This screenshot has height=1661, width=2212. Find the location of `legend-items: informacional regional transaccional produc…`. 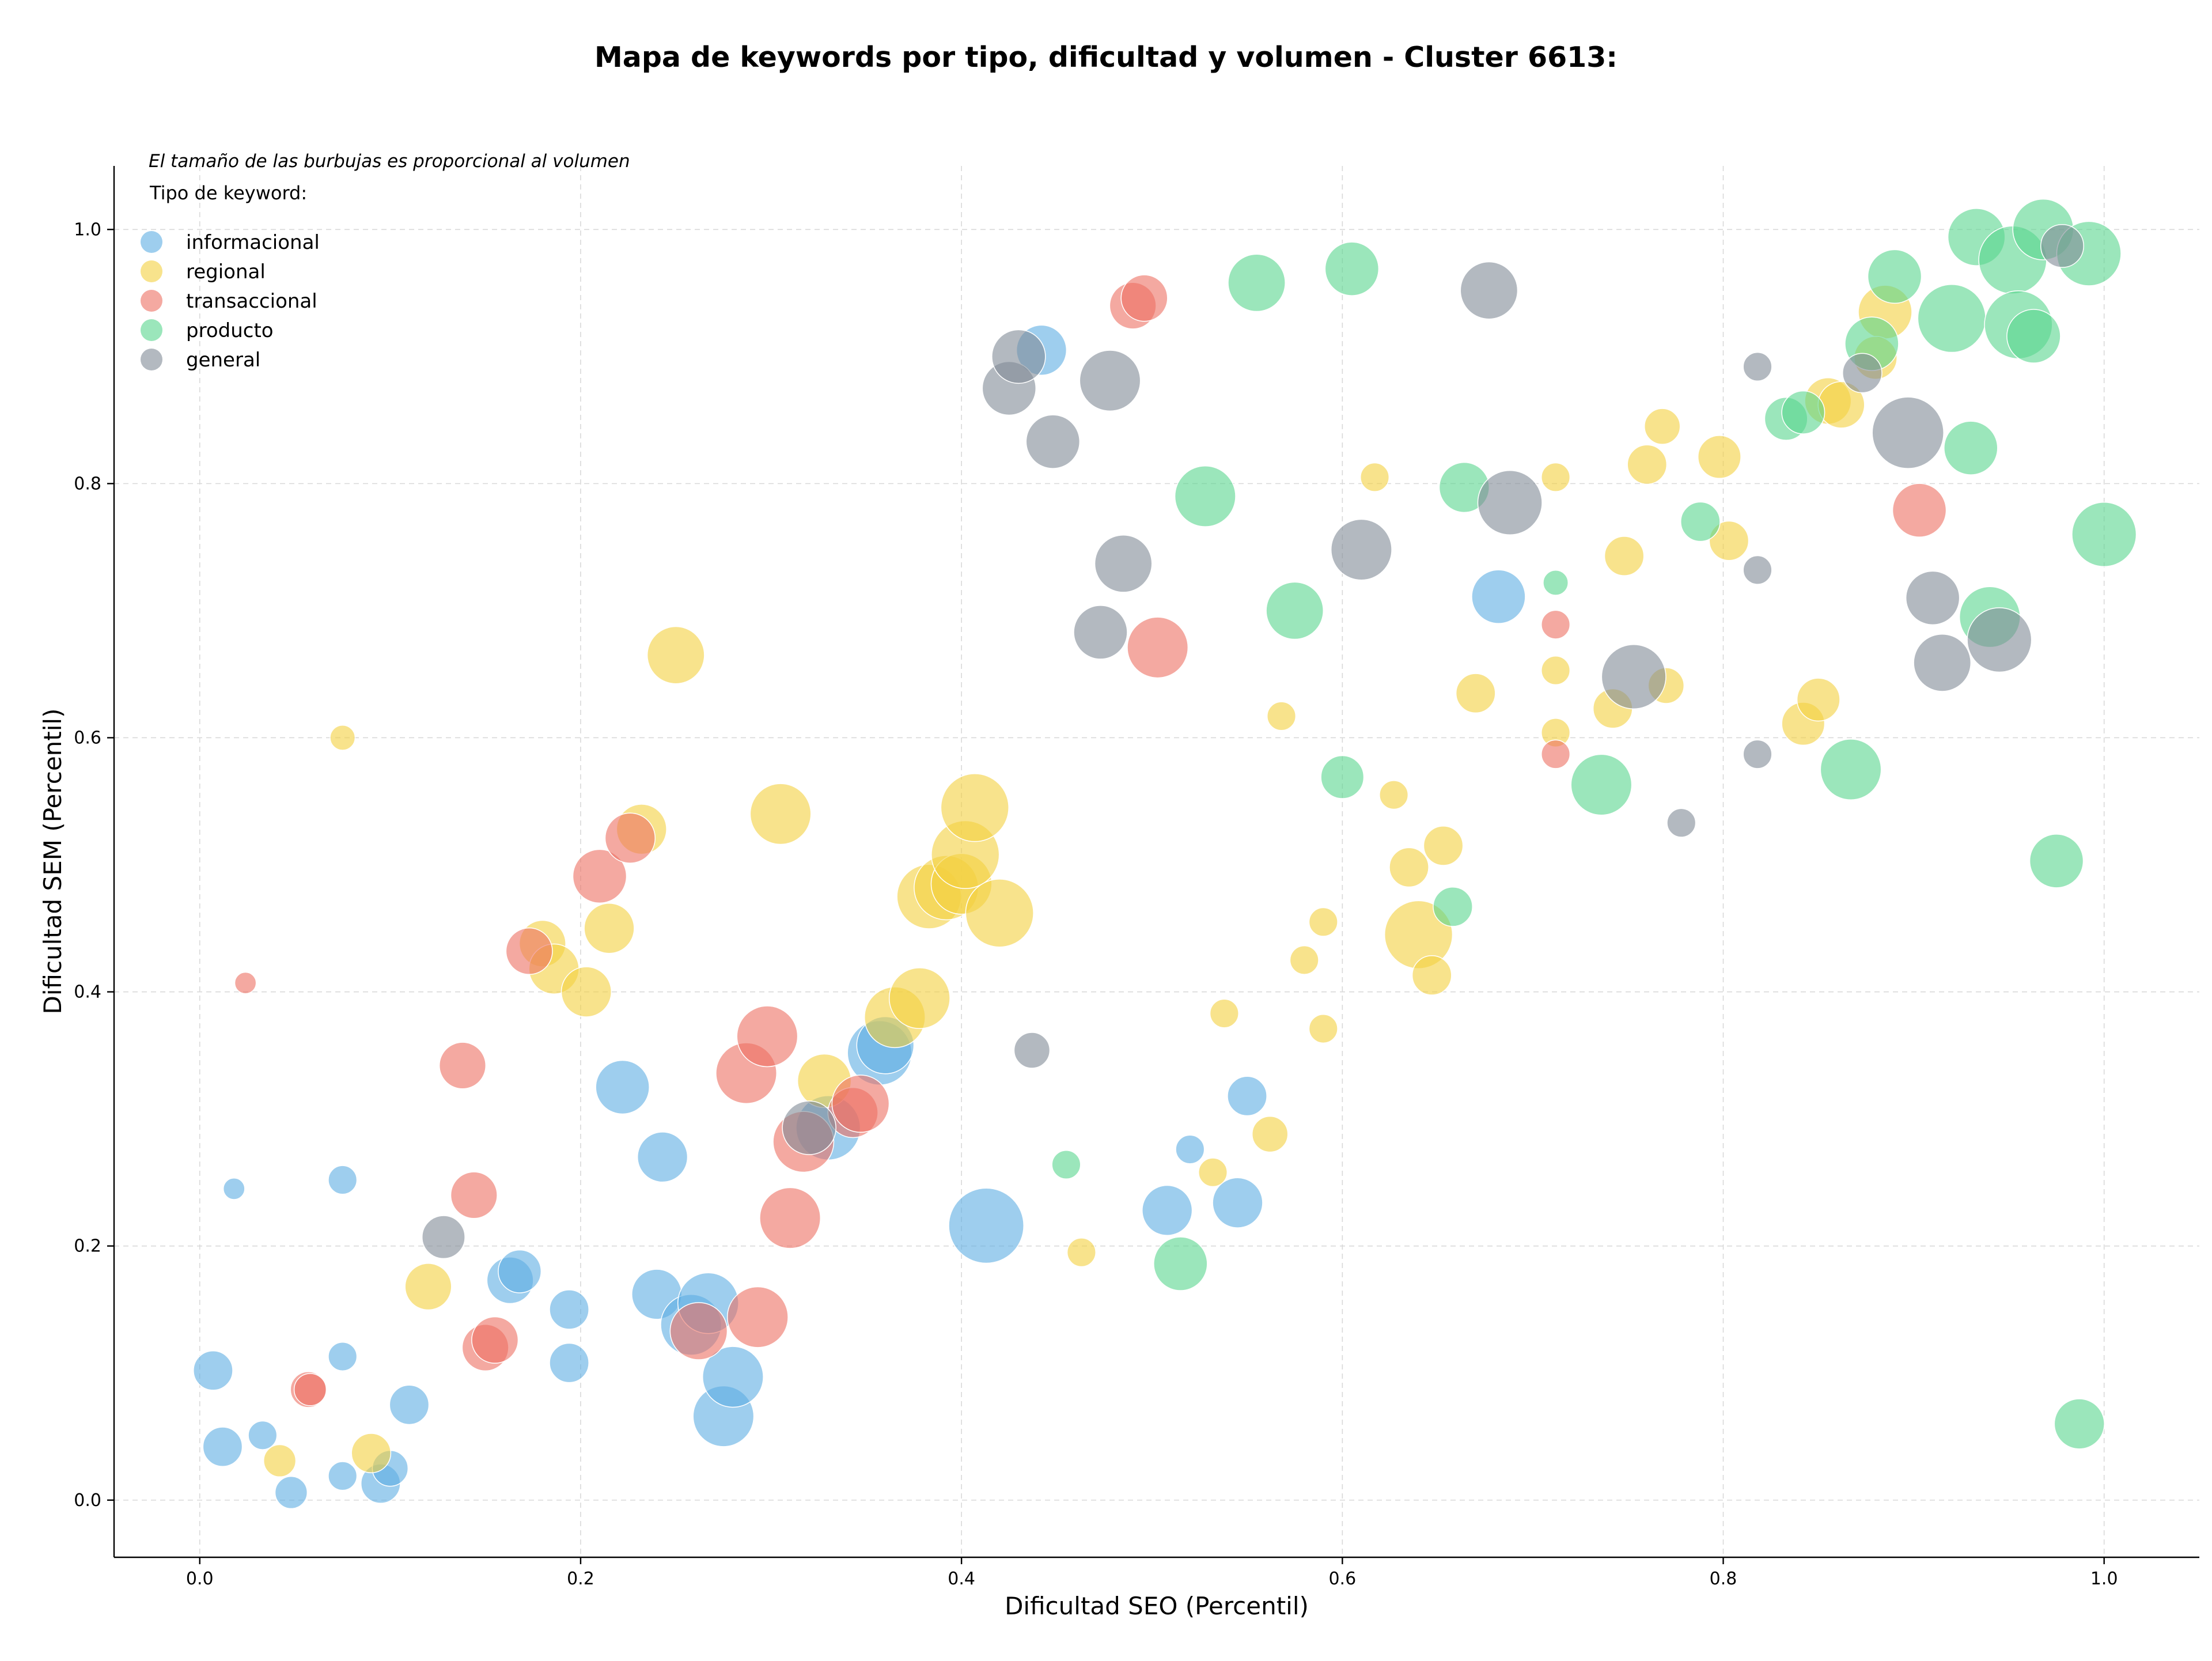

legend-items: informacional regional transaccional produc… is located at coordinates (230, 301).